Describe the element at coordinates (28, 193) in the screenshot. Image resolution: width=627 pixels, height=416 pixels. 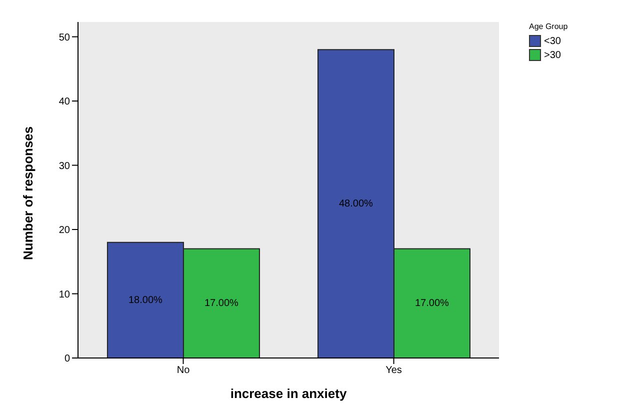
I see `y-axis-title: Number of responses` at that location.